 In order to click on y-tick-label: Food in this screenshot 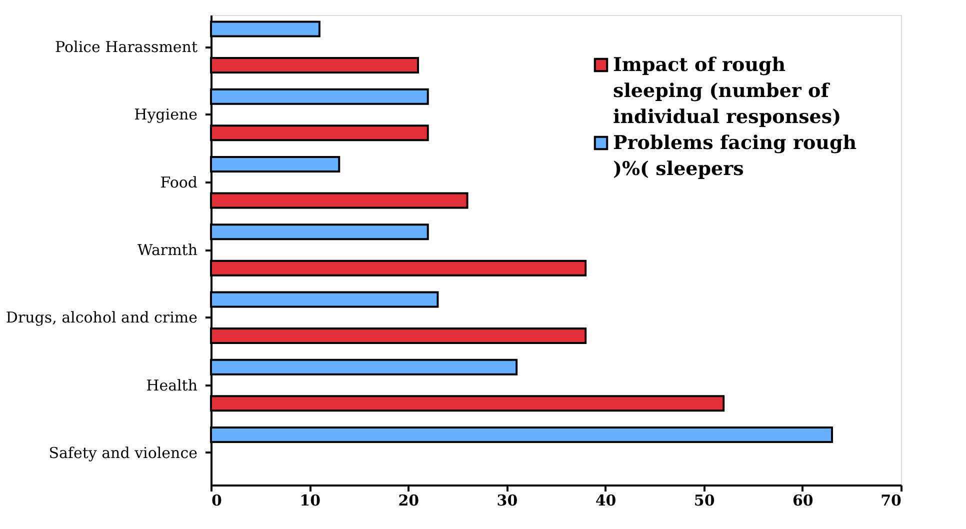, I will do `click(179, 182)`.